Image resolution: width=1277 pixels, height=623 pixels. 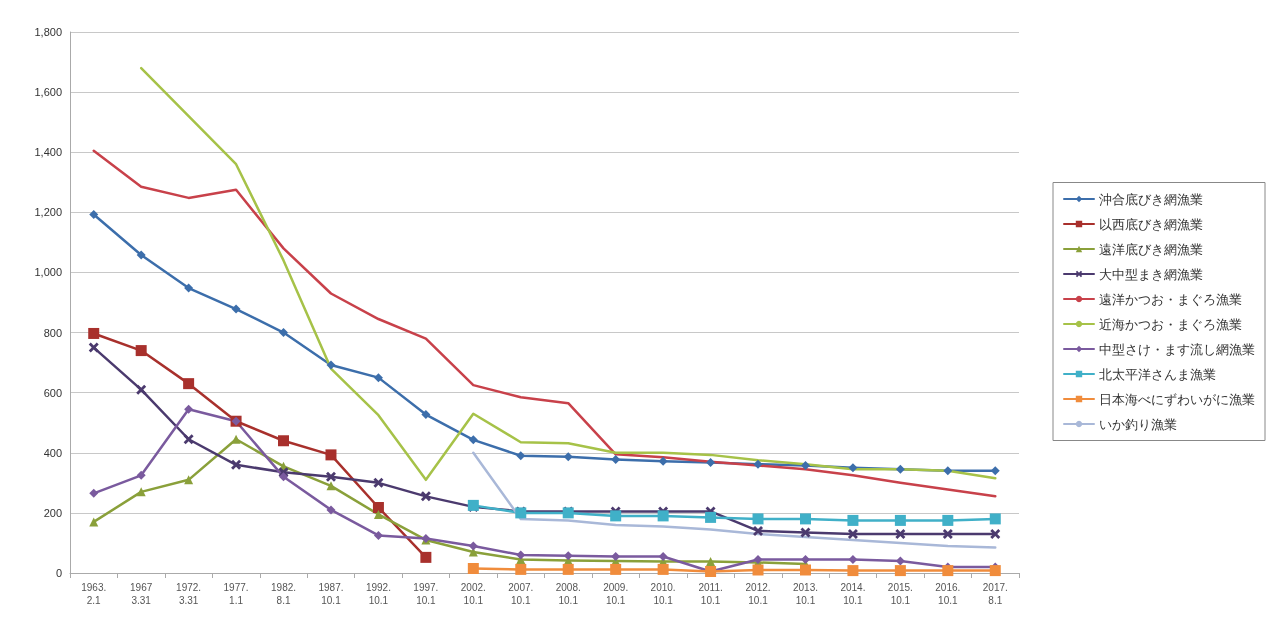 What do you see at coordinates (568, 594) in the screenshot?
I see `x-tick-label: 2008. 10.1` at bounding box center [568, 594].